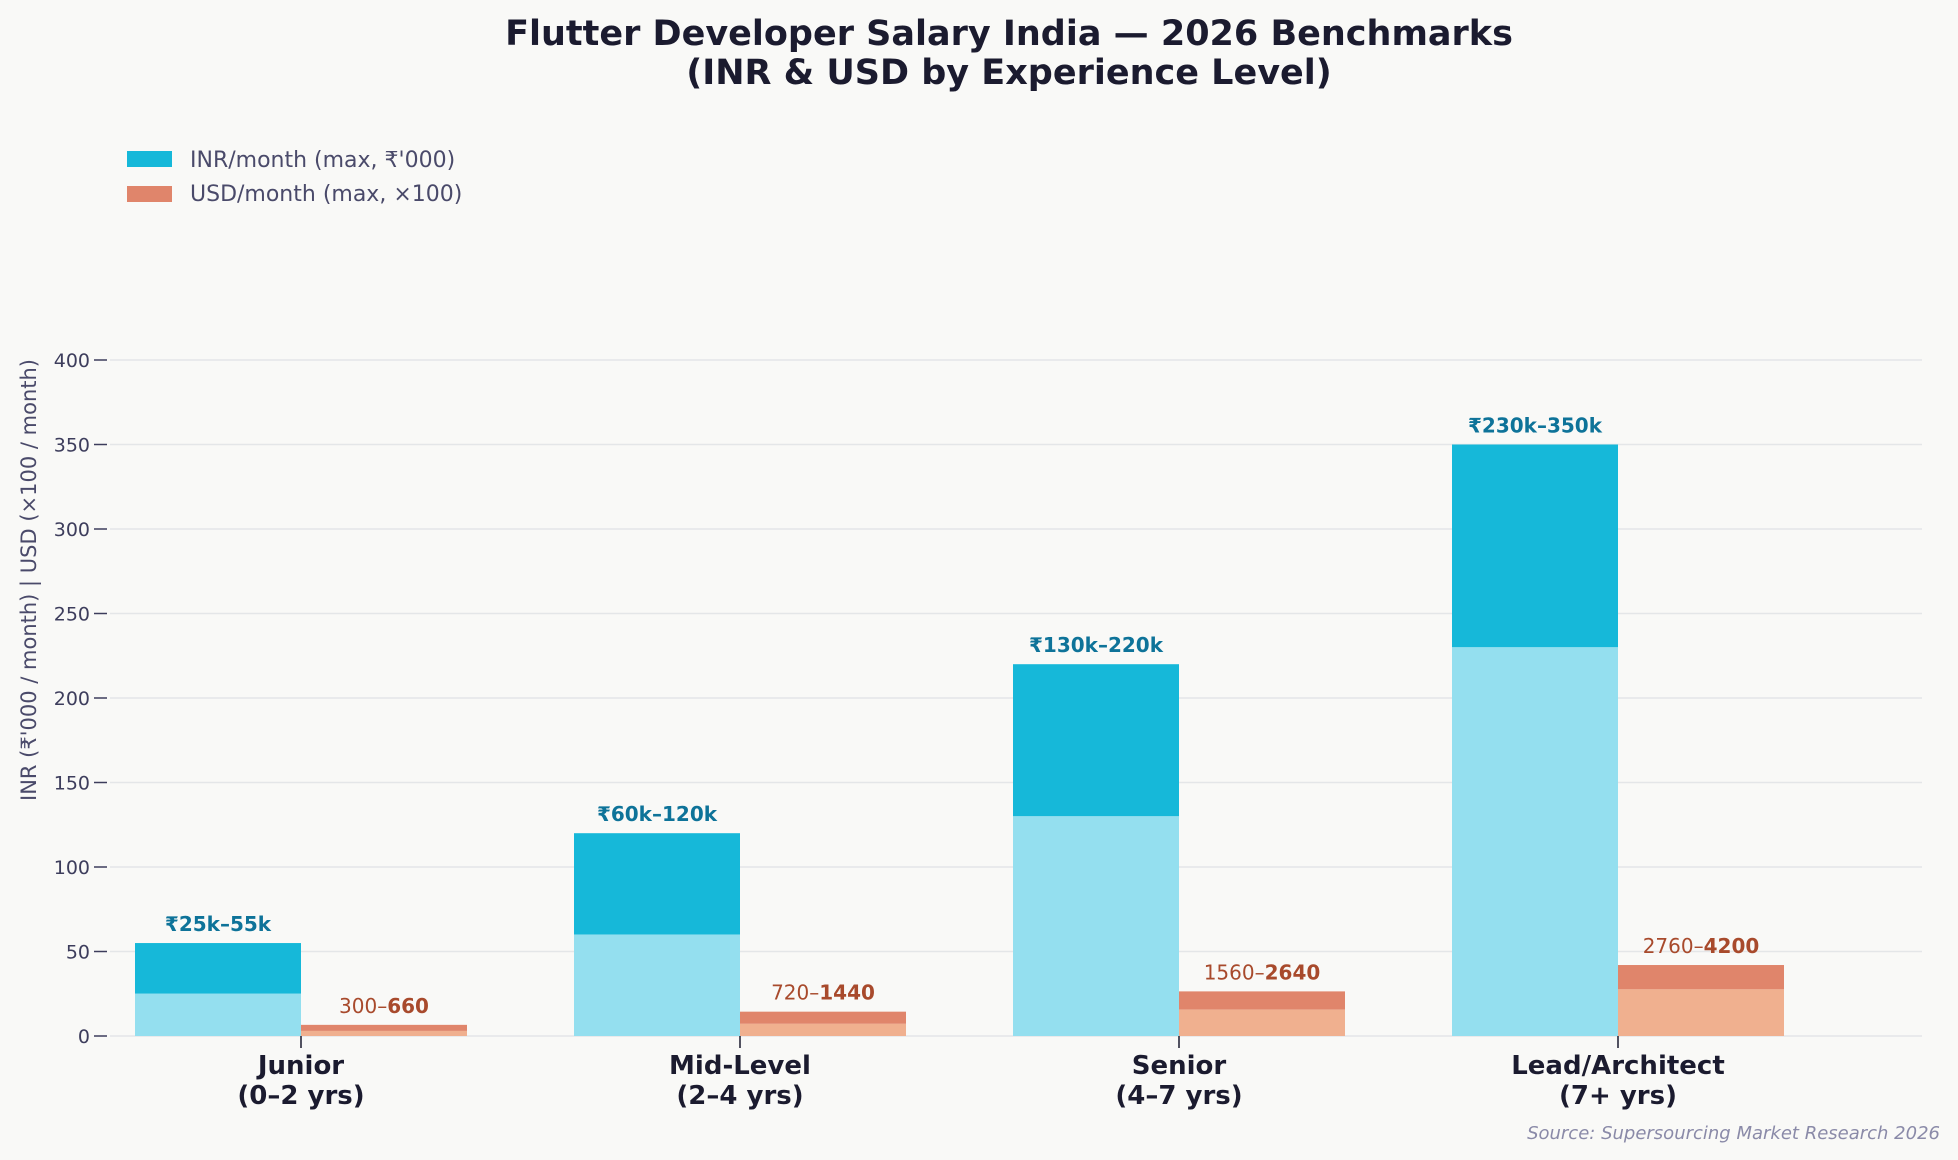 This screenshot has width=1958, height=1160. What do you see at coordinates (300, 1096) in the screenshot?
I see `x-category-sublabel: (0–2 yrs)` at bounding box center [300, 1096].